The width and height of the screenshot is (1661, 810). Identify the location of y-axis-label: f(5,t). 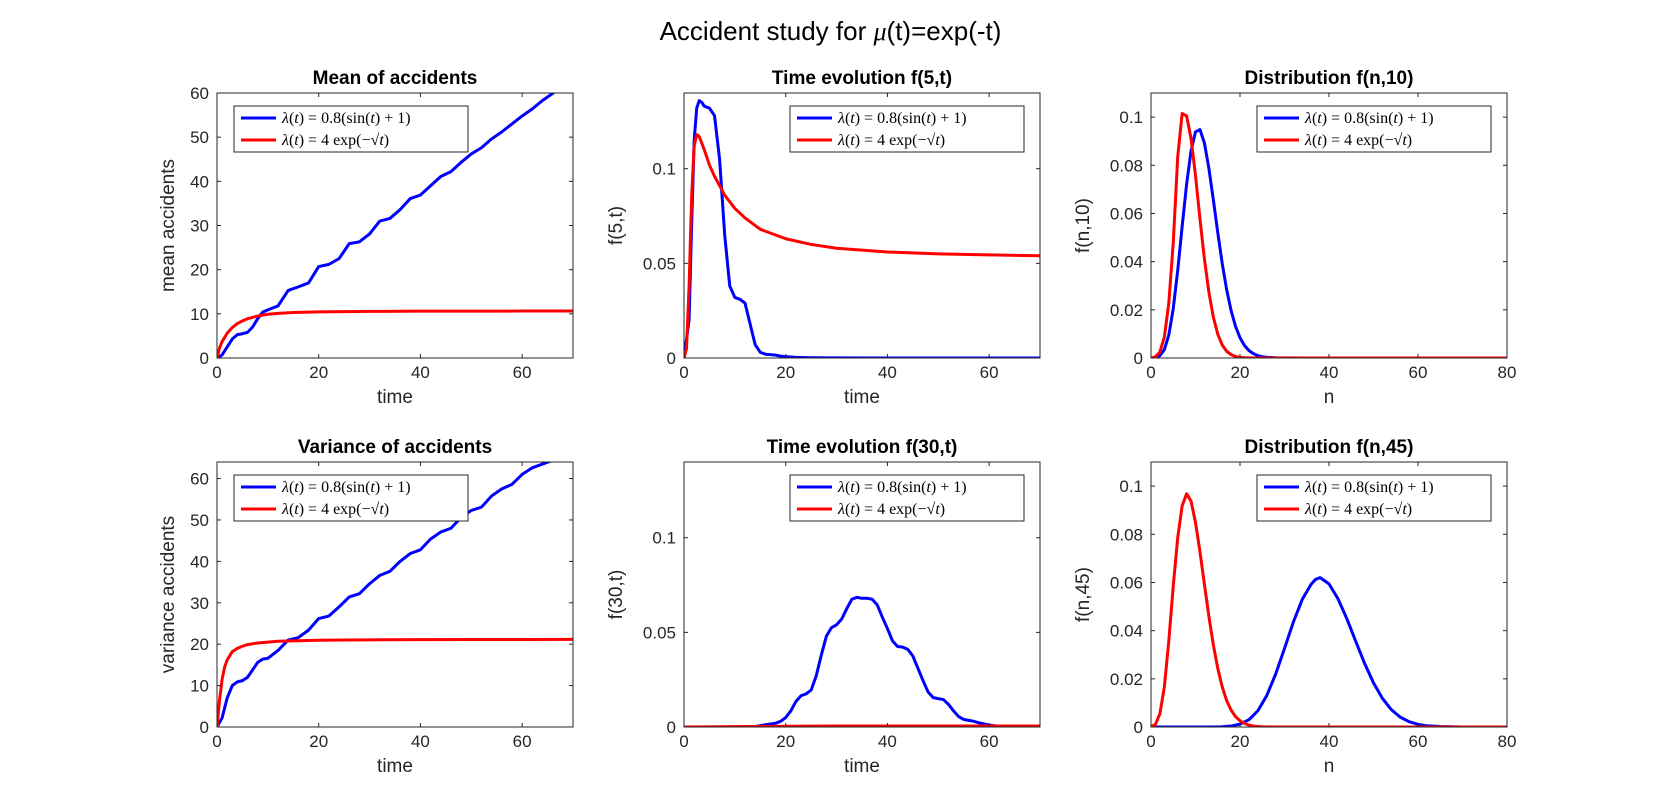
(616, 225).